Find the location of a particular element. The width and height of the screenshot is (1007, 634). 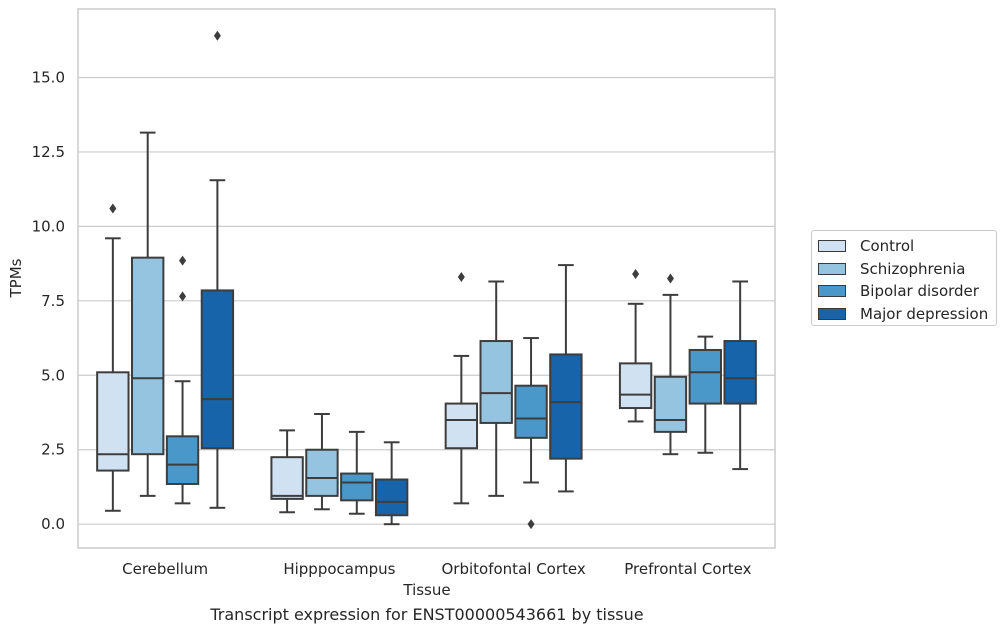

x-axis-label: Tissue is located at coordinates (426, 590).